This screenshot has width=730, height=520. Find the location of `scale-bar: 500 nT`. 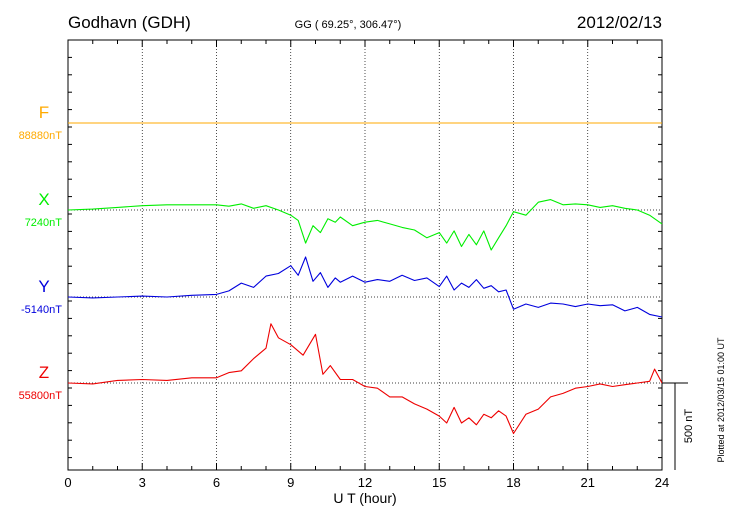

scale-bar: 500 nT is located at coordinates (678, 426).